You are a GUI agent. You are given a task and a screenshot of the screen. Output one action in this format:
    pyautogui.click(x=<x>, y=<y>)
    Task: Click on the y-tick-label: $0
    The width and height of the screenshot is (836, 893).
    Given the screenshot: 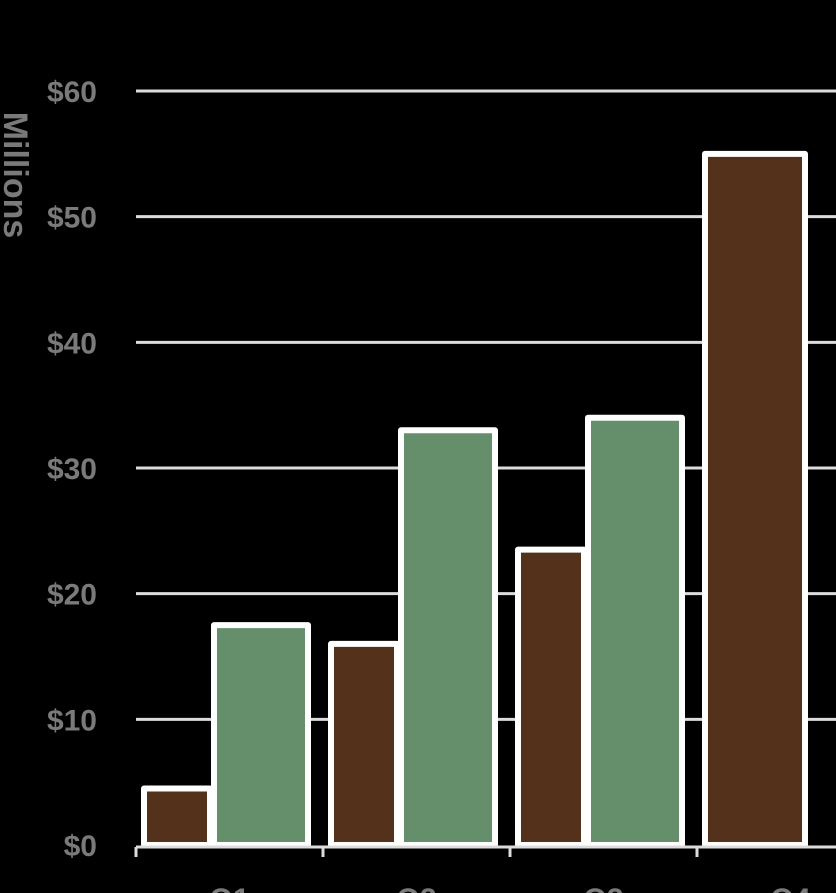 What is the action you would take?
    pyautogui.click(x=80, y=846)
    